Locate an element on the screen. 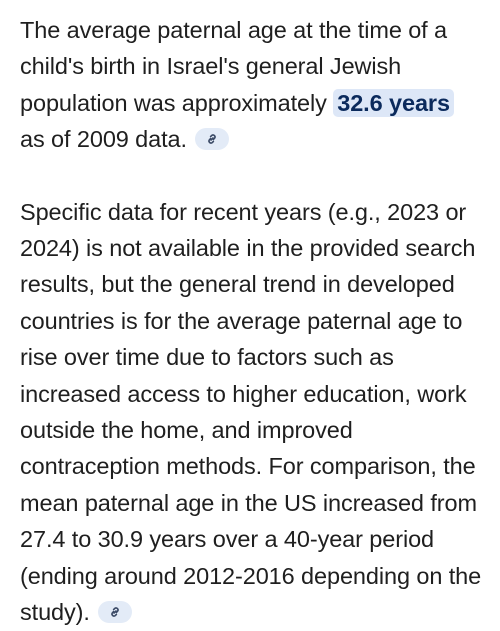  paragraph-1-text-after: as of 2009 data. is located at coordinates (103, 139).